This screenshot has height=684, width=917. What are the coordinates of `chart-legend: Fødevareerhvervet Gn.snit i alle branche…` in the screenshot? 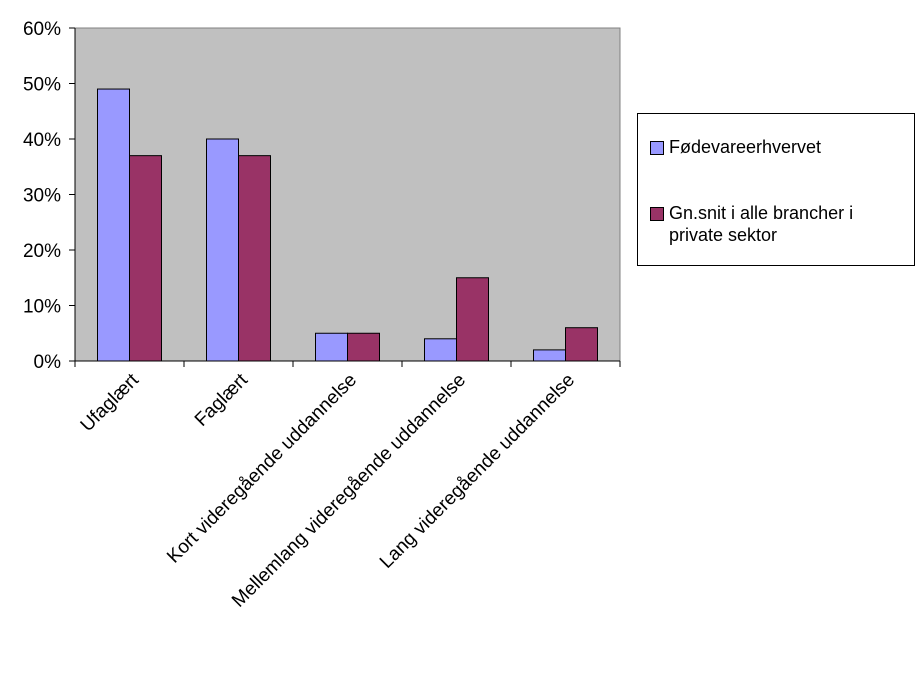 It's located at (776, 189).